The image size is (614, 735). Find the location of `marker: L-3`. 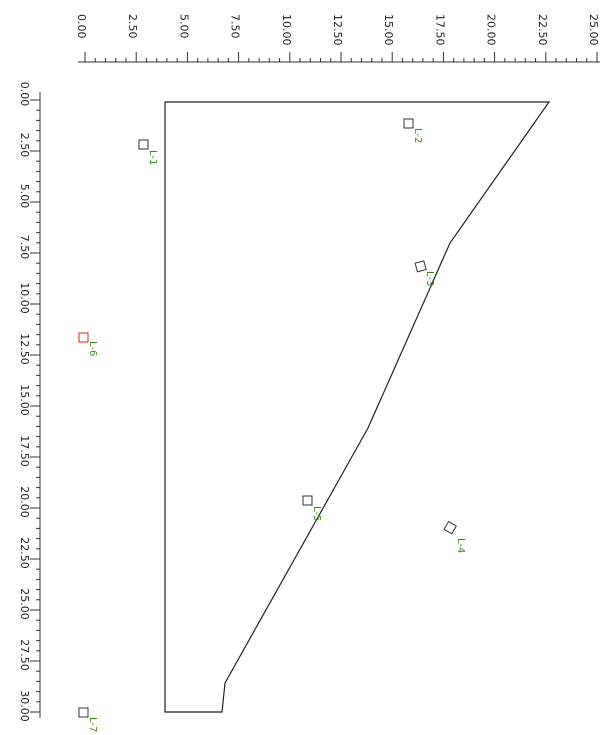

marker: L-3 is located at coordinates (424, 273).